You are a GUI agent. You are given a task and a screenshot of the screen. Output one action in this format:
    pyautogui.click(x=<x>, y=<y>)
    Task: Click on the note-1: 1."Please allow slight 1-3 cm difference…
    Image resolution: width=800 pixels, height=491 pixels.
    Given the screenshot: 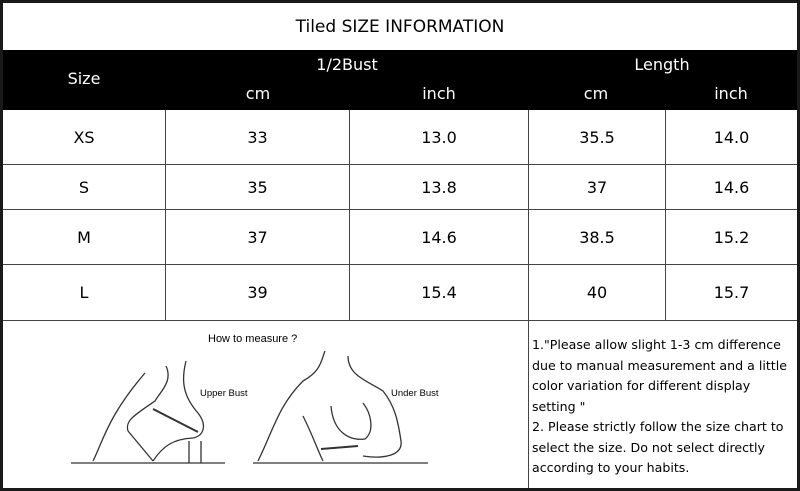 What is the action you would take?
    pyautogui.click(x=659, y=375)
    